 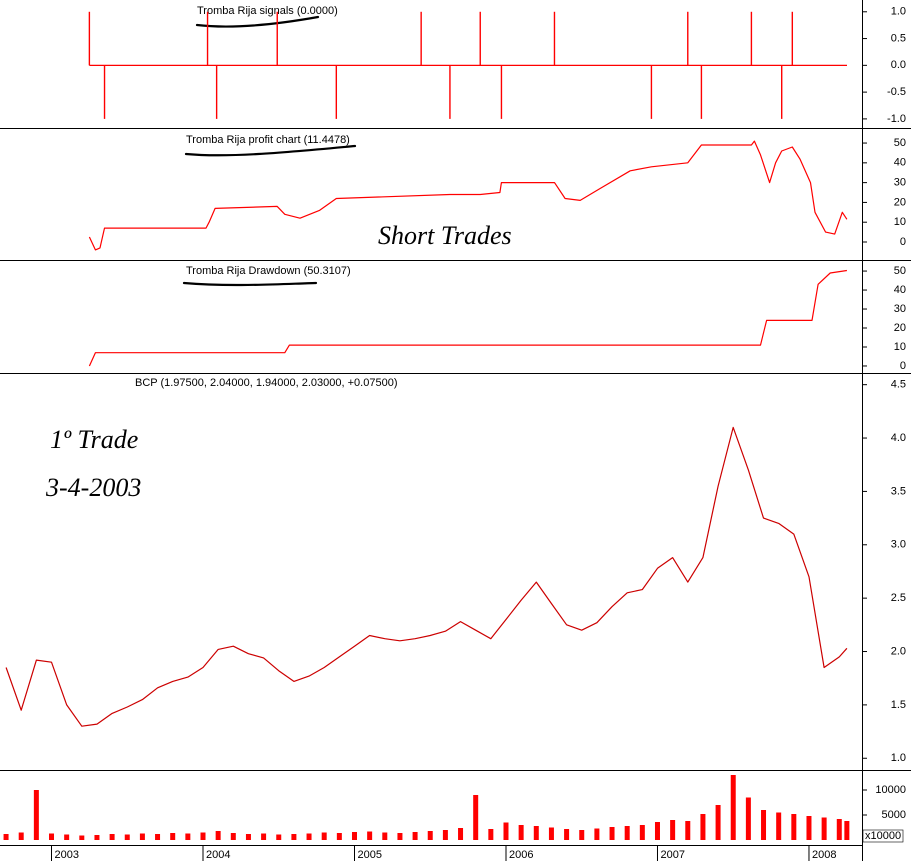 I want to click on y-tick-label: 1.5, so click(x=898, y=705).